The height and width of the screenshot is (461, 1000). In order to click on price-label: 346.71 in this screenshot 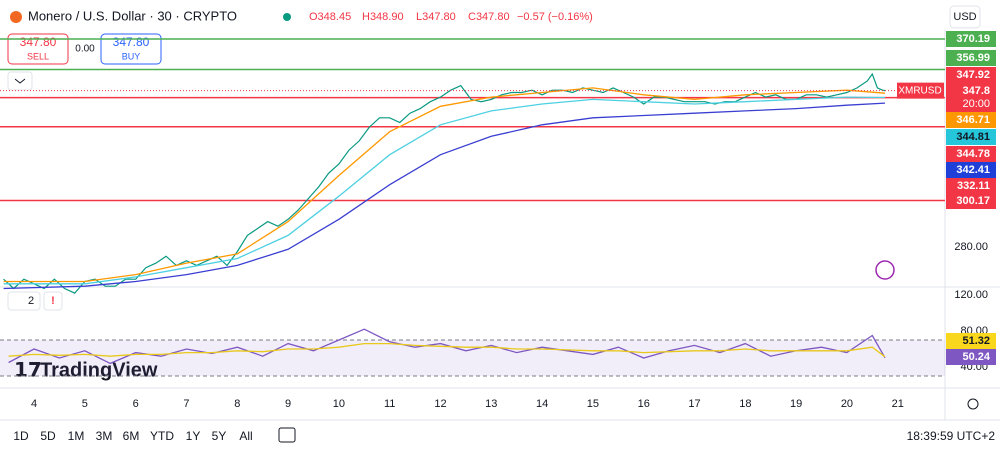, I will do `click(973, 120)`.